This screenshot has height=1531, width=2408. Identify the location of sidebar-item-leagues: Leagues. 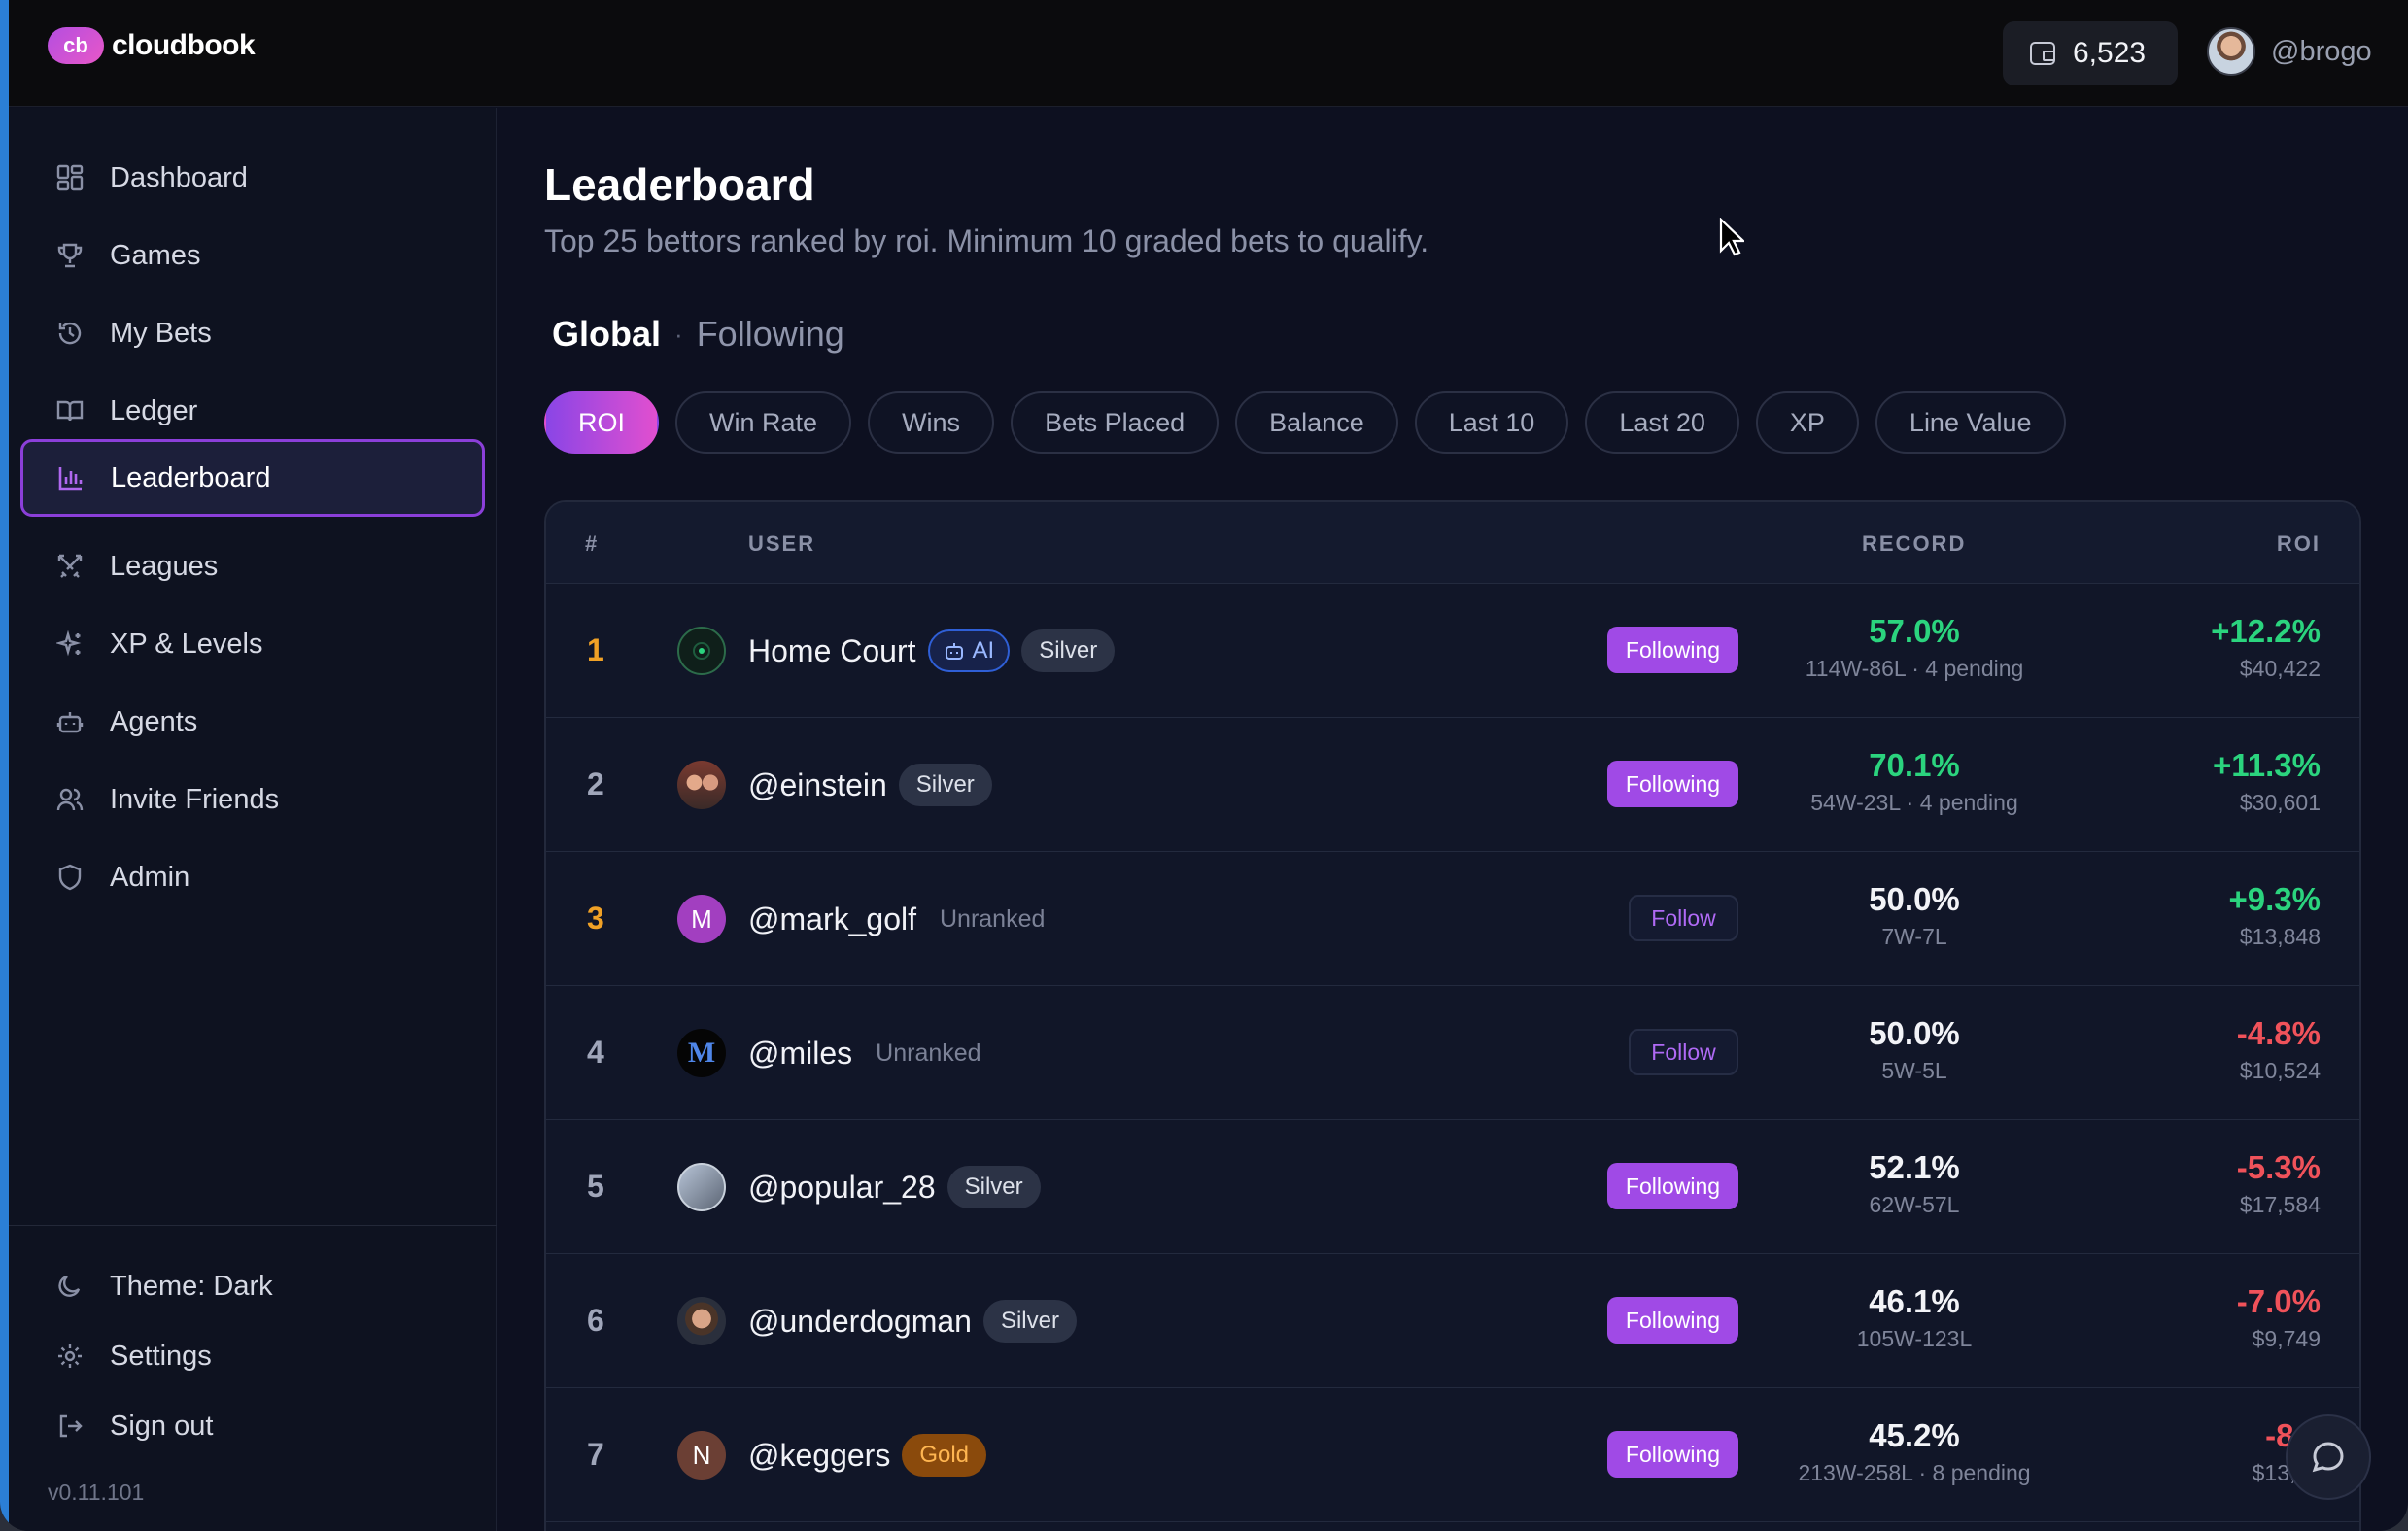
(253, 566).